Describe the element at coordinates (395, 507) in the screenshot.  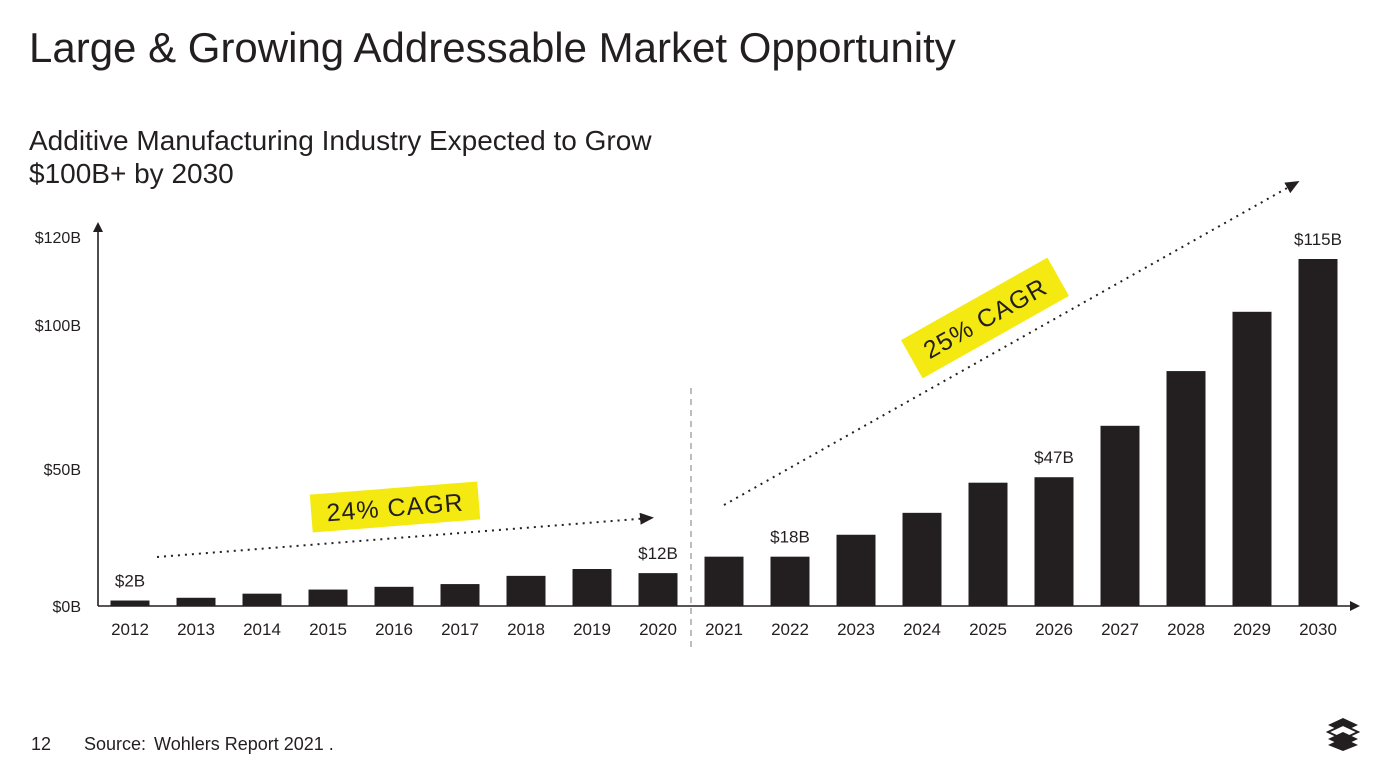
I see `cagr-badge-historic: 24% CAGR` at that location.